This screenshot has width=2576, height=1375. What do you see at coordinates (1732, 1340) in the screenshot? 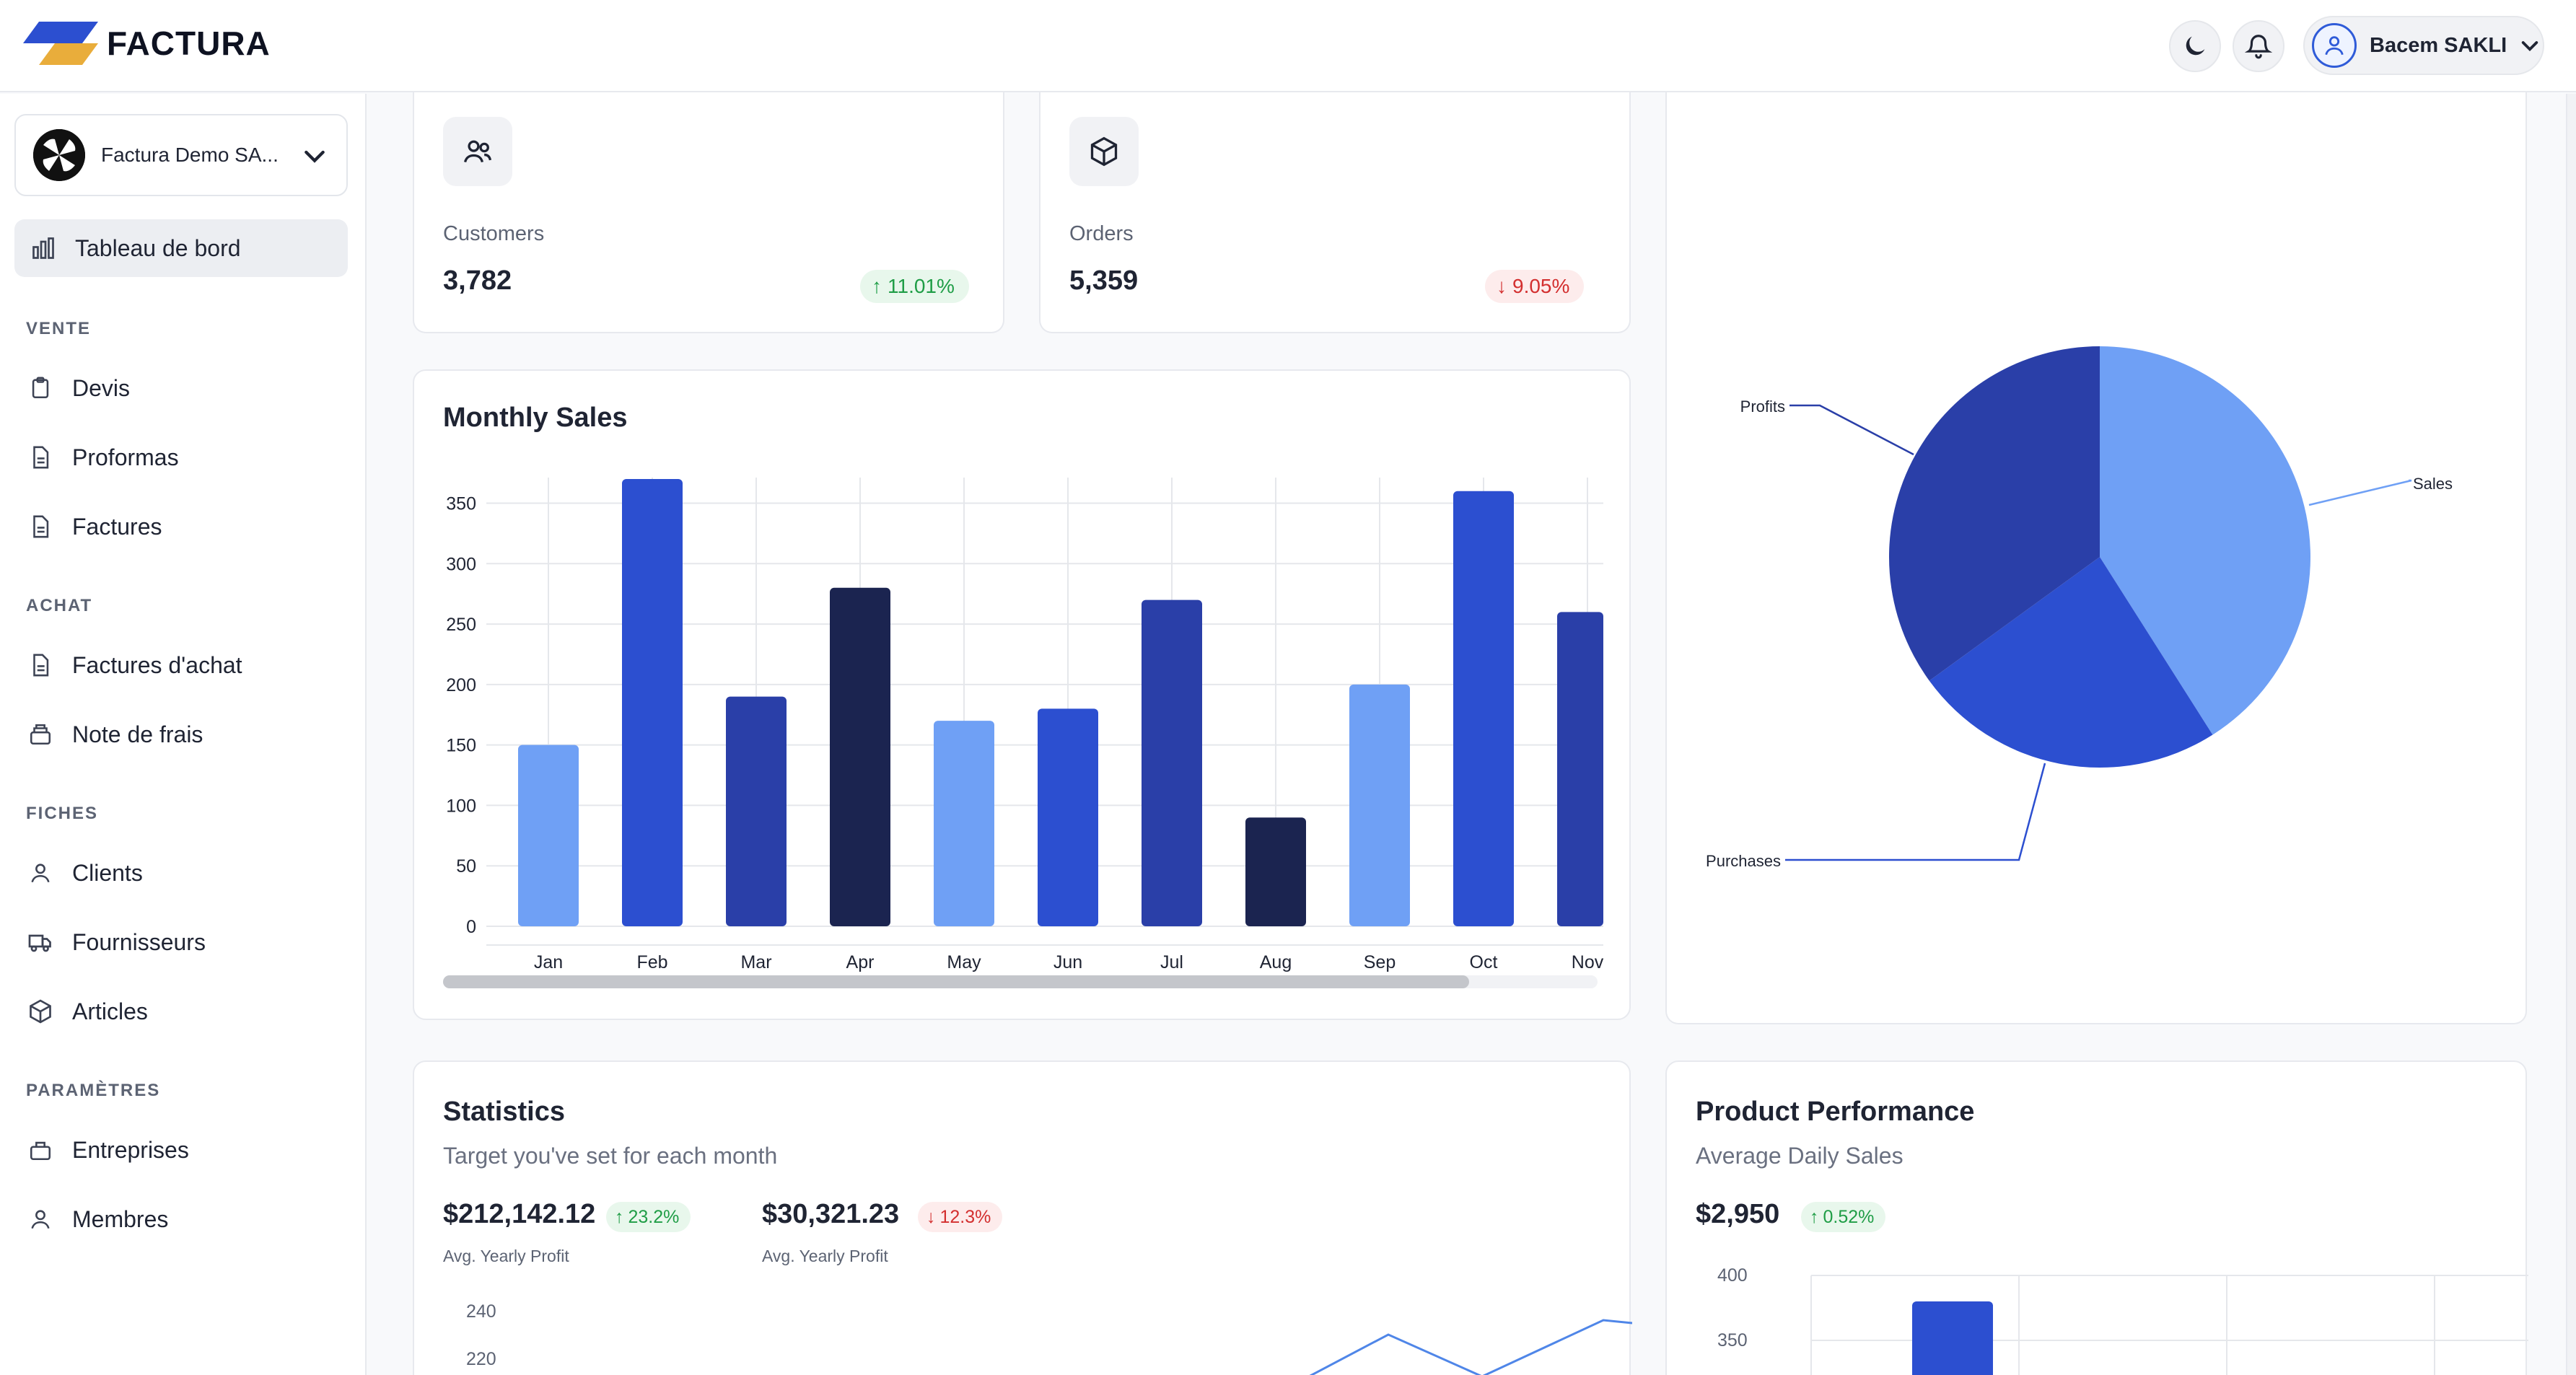
I see `y-tick-label: 350` at bounding box center [1732, 1340].